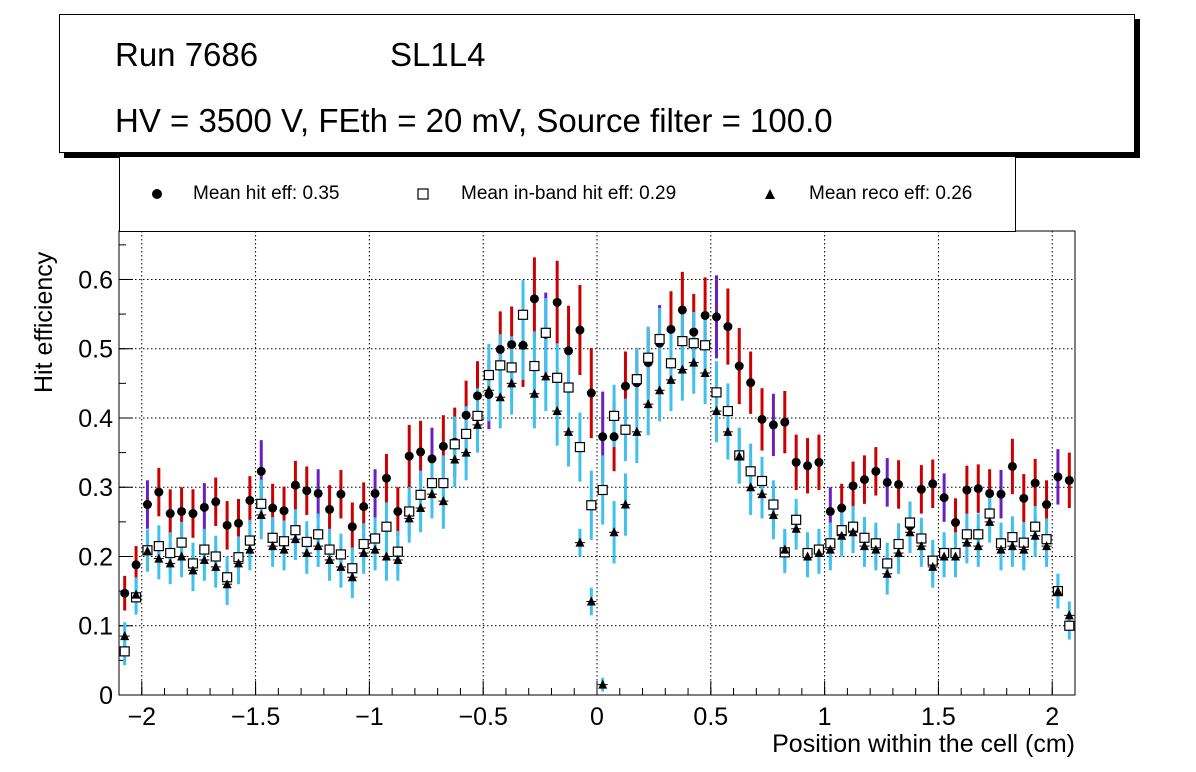 The height and width of the screenshot is (772, 1196). Describe the element at coordinates (95, 280) in the screenshot. I see `y-tick-label: 0.6` at that location.